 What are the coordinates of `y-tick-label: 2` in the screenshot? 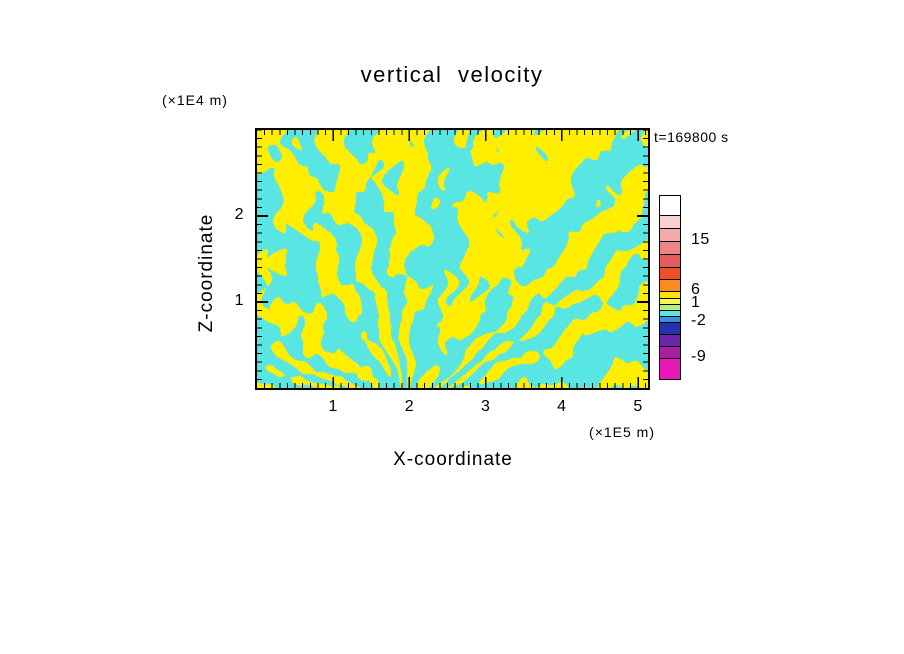 It's located at (239, 214).